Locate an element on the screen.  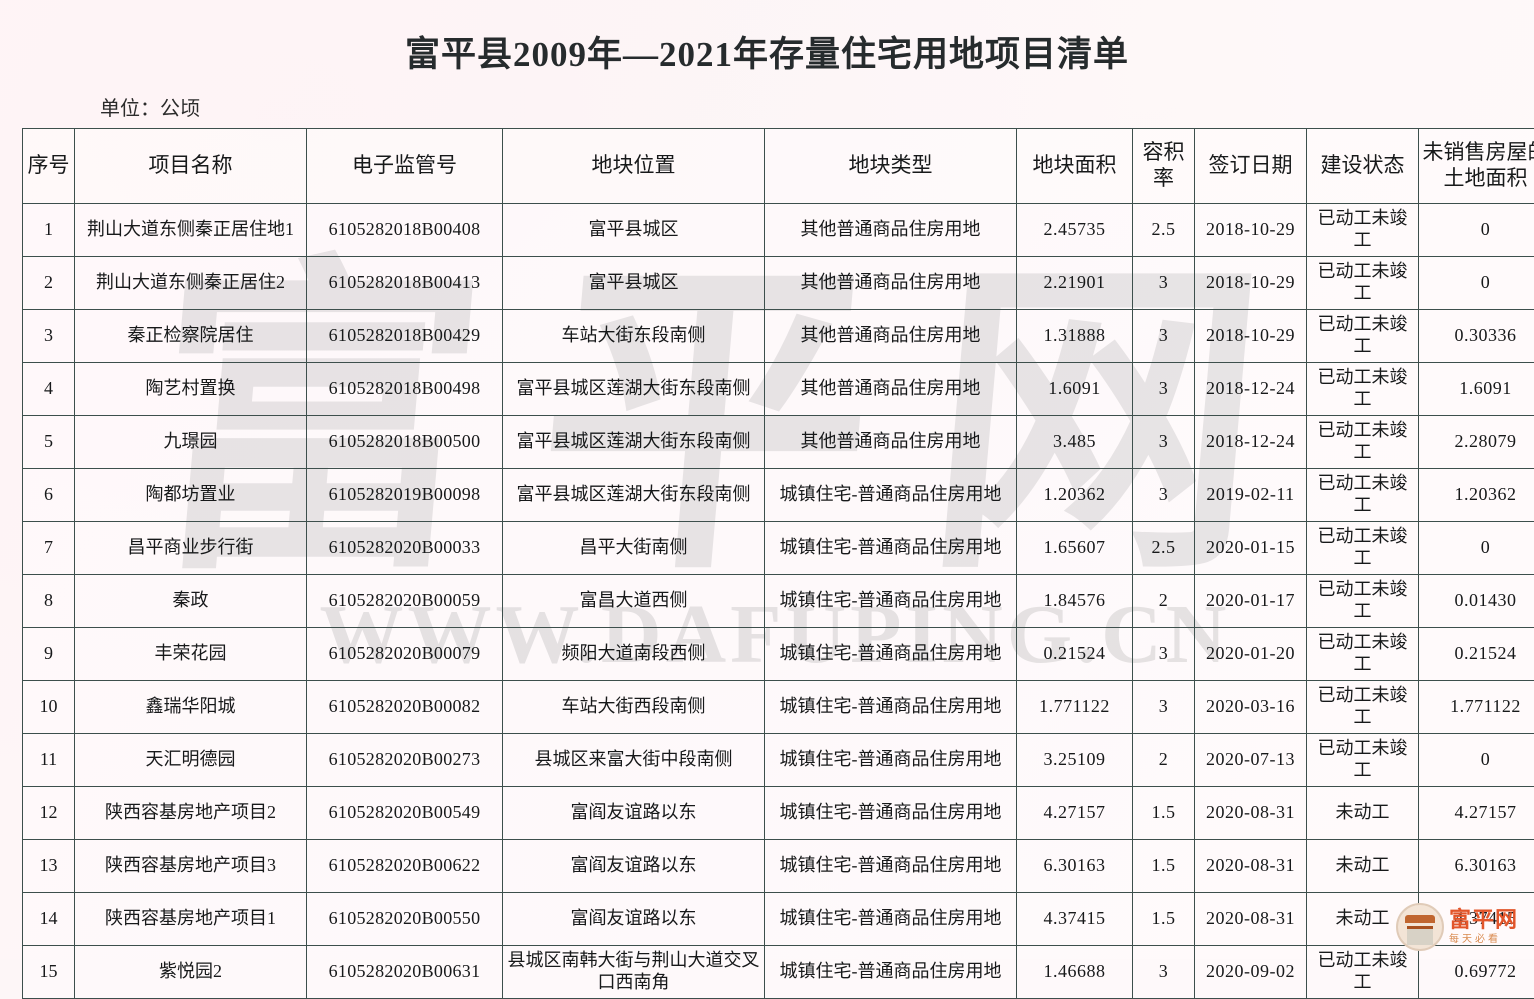
cell-date: 2020-07-13 is located at coordinates (1251, 760).